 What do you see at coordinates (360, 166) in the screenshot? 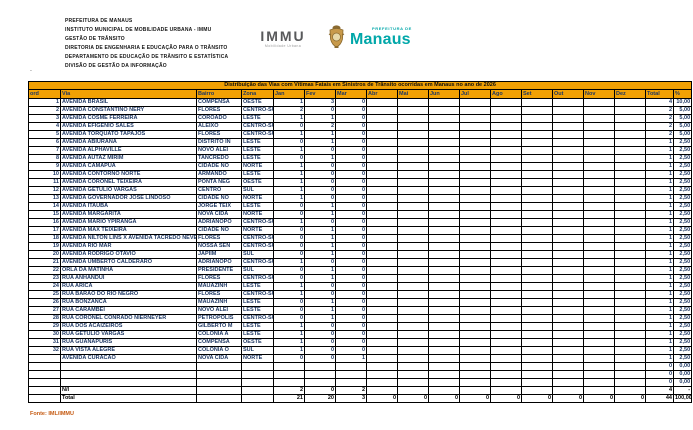
I see `table-row: 9 AVENIDA CAMAPUA CIDADE NO NORTE 1 0 0 1 2,50` at bounding box center [360, 166].